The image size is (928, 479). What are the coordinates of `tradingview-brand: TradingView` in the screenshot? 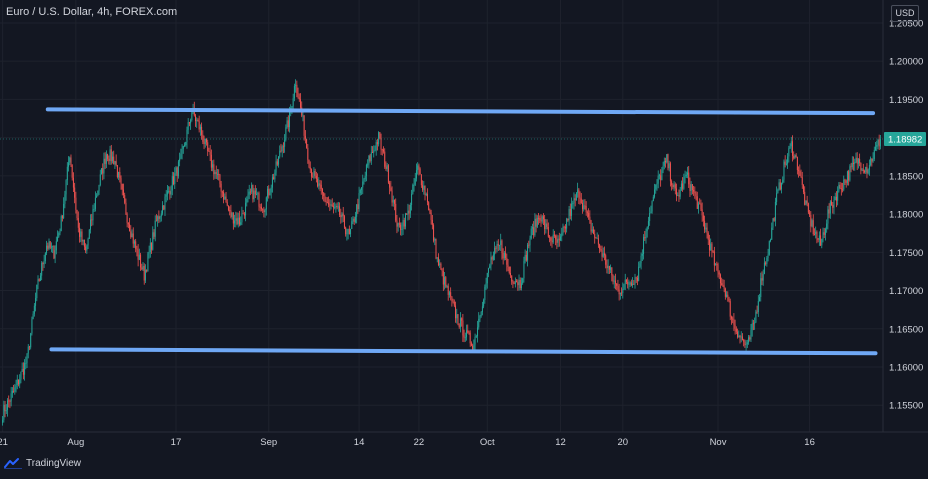 It's located at (42, 463).